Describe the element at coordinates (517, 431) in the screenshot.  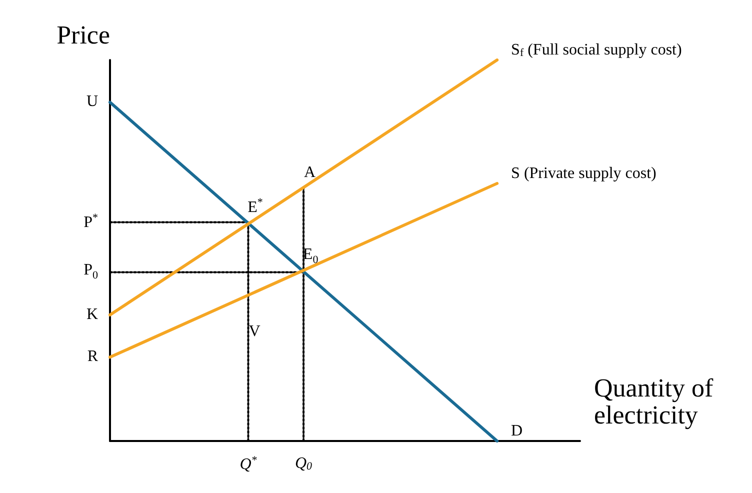
I see `series-label: D` at that location.